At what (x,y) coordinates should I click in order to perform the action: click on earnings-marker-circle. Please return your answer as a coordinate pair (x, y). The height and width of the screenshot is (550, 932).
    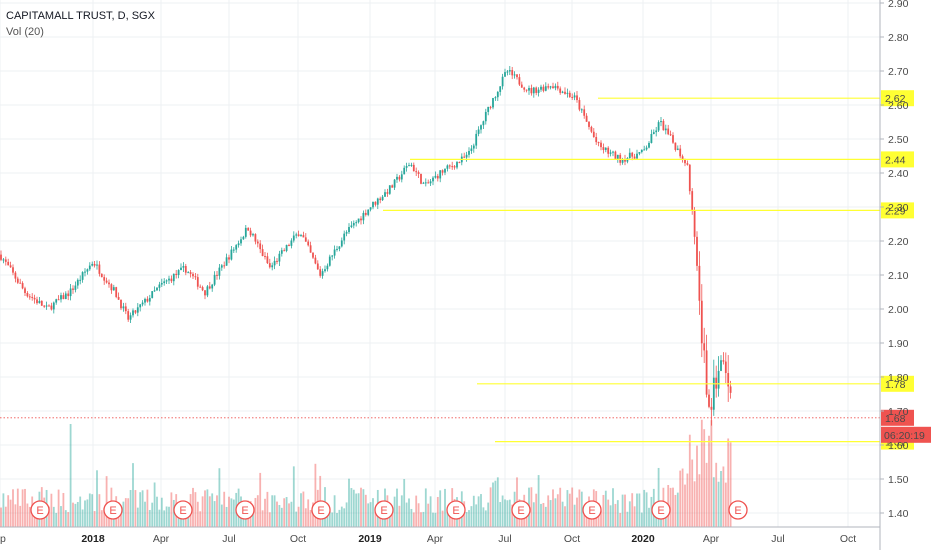
    Looking at the image, I should click on (384, 510).